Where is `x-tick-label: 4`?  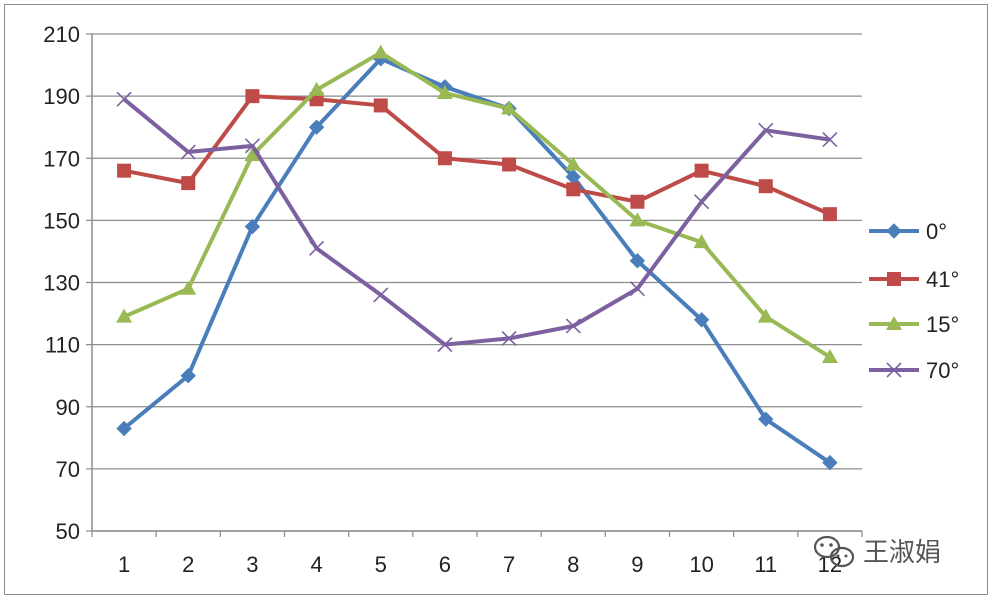
x-tick-label: 4 is located at coordinates (316, 564).